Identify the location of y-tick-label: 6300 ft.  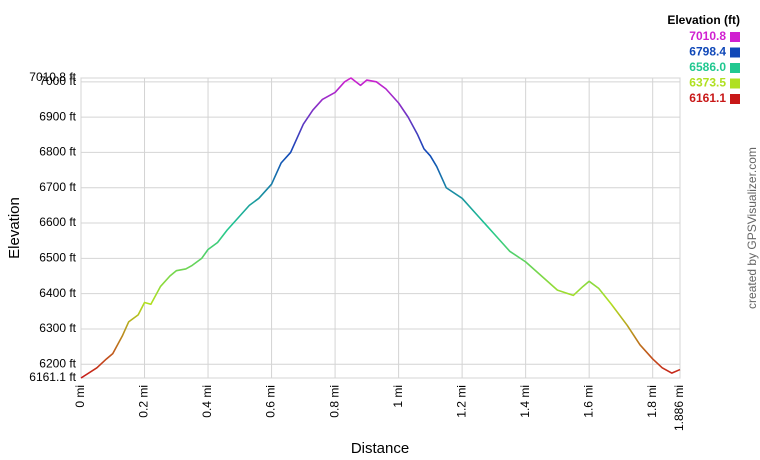
(57, 328).